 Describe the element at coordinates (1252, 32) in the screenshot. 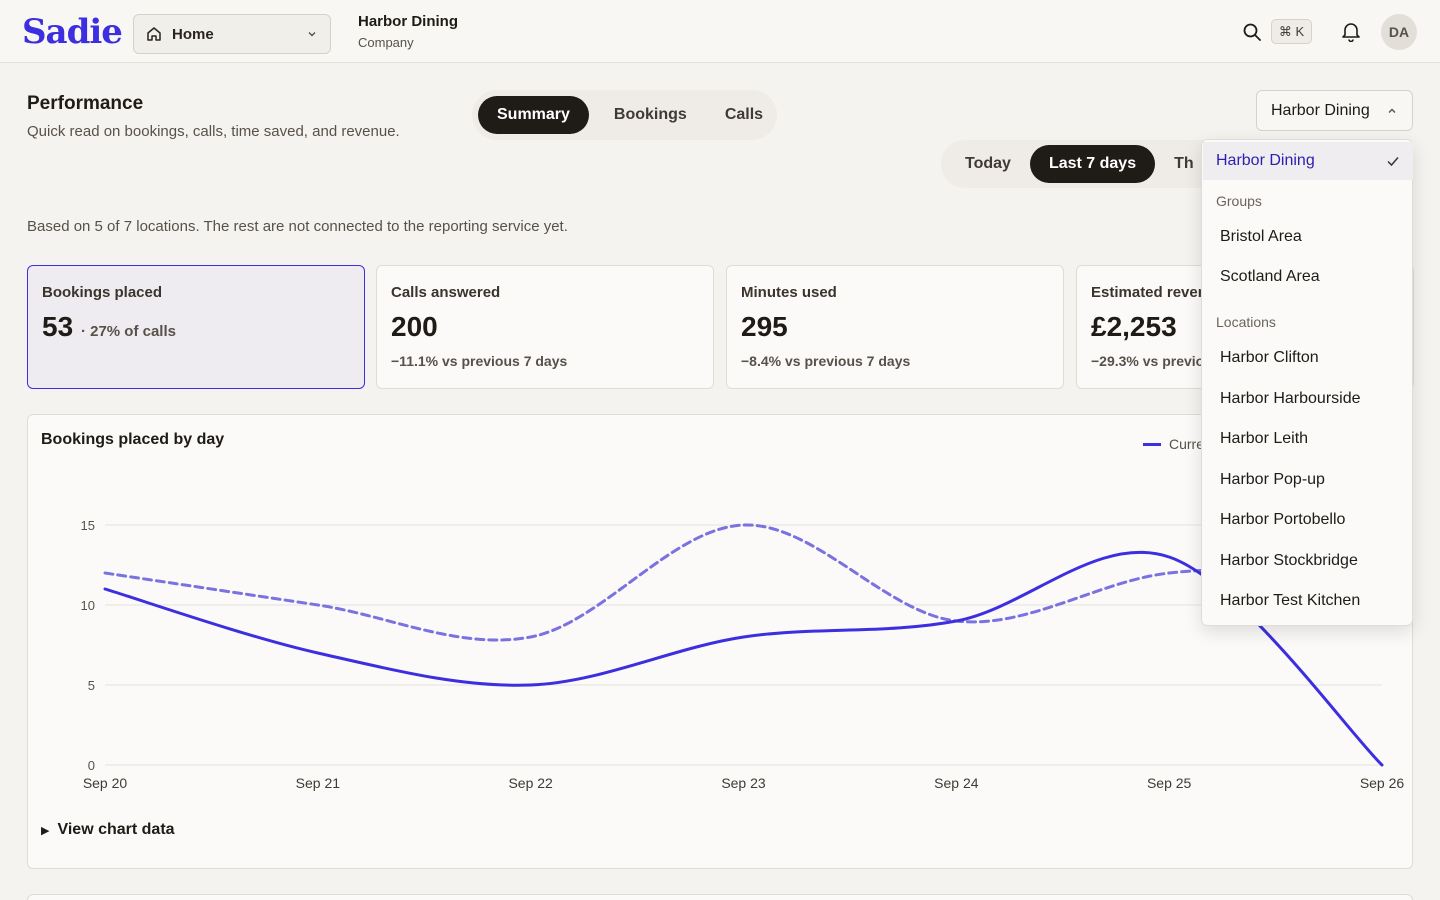

I see `search-icon` at that location.